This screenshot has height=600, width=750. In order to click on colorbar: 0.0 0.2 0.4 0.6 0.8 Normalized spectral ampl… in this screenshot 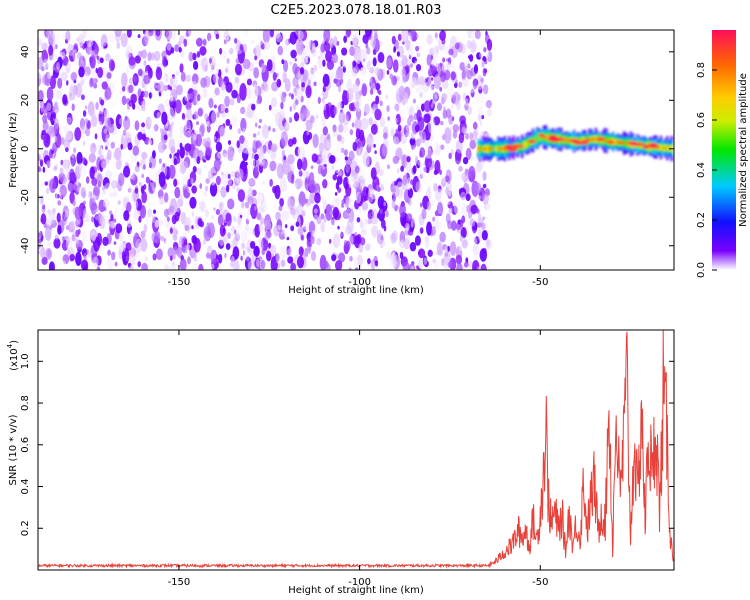, I will do `click(722, 154)`.